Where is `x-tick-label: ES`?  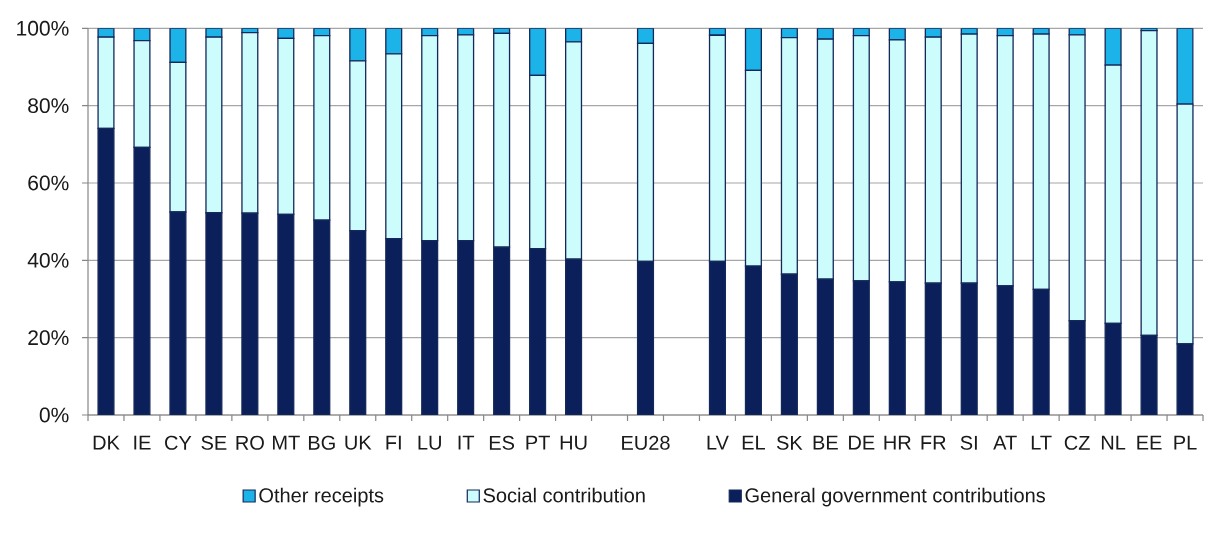 x-tick-label: ES is located at coordinates (502, 442).